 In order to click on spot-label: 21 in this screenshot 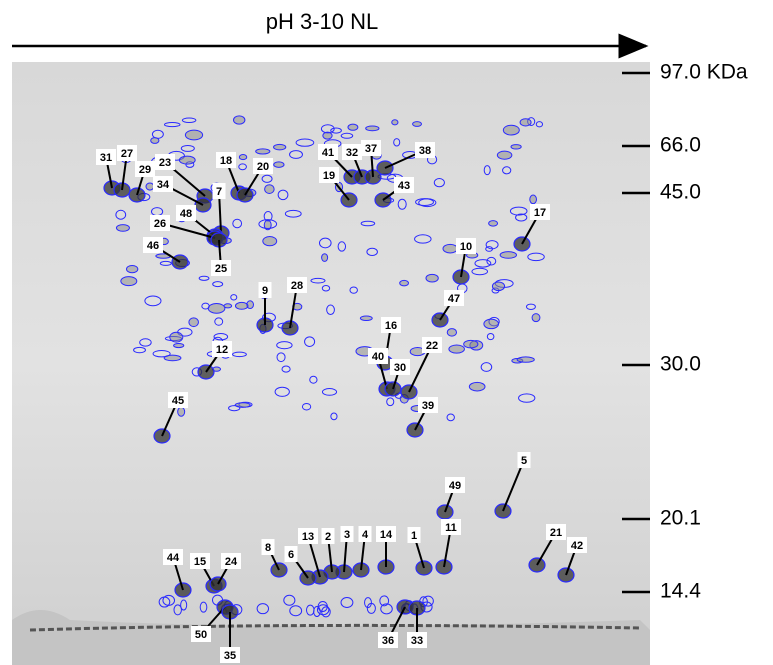, I will do `click(556, 533)`.